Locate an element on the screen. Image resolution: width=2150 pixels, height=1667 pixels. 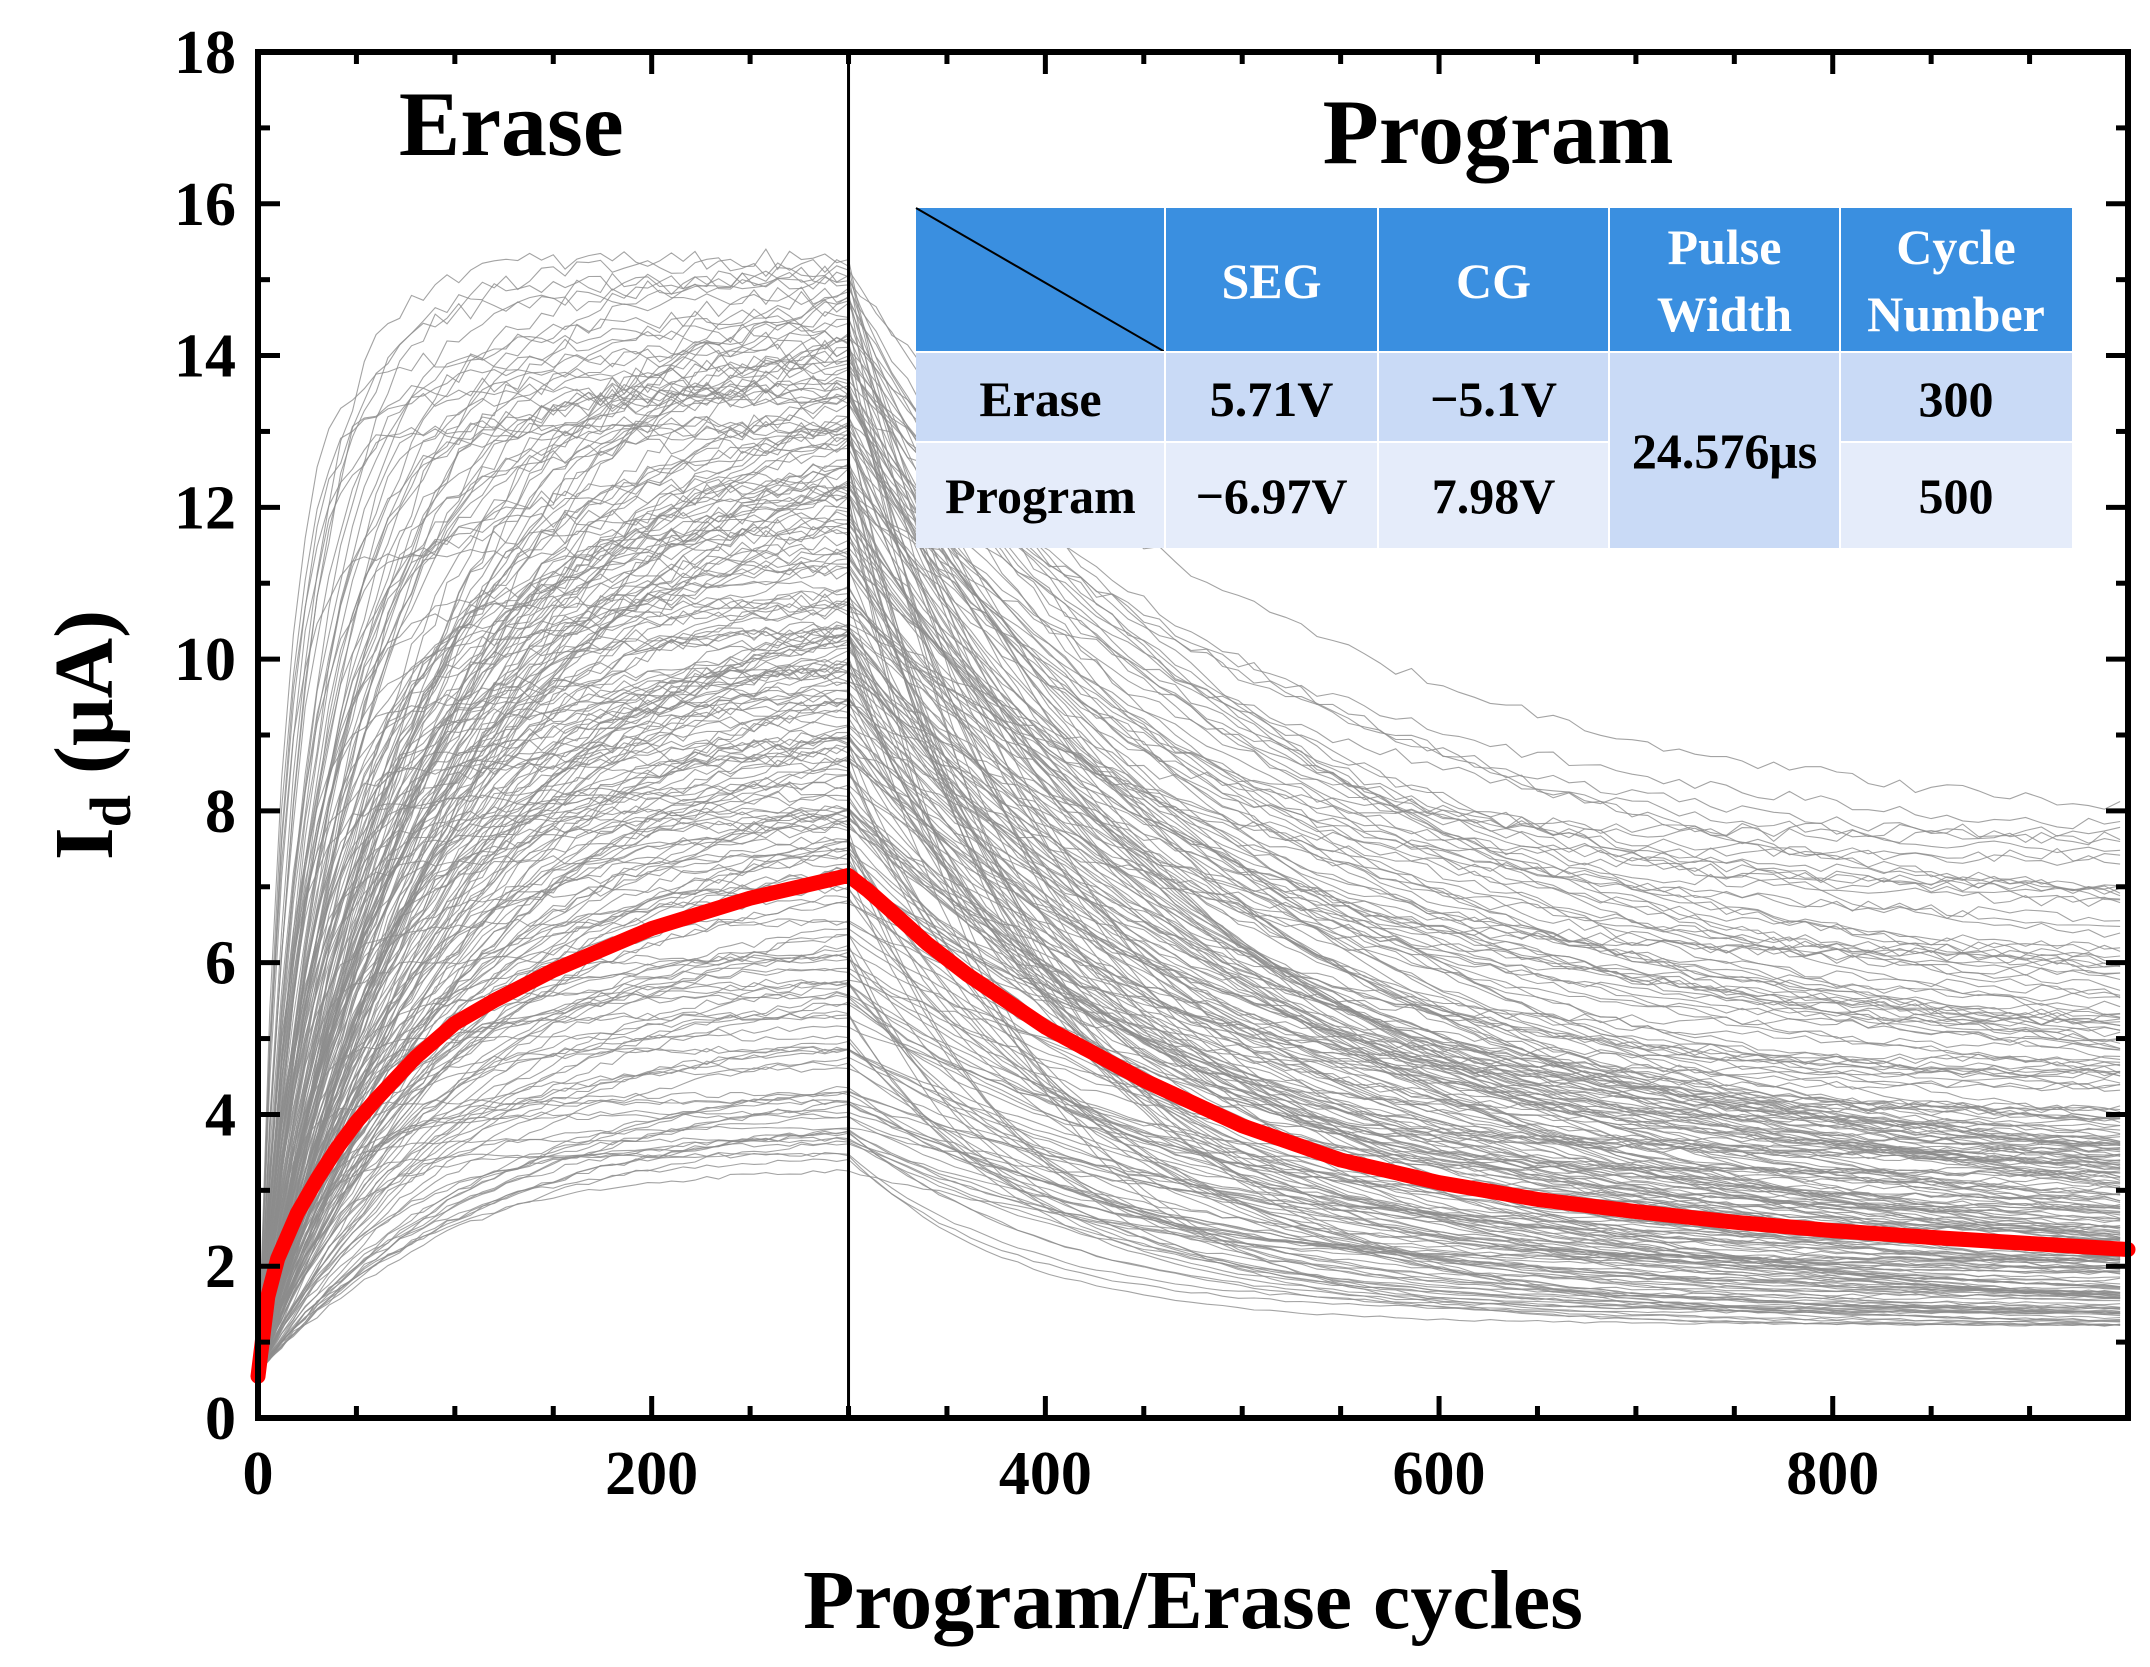
table-row-erase-seg: 5.71V is located at coordinates (1272, 399).